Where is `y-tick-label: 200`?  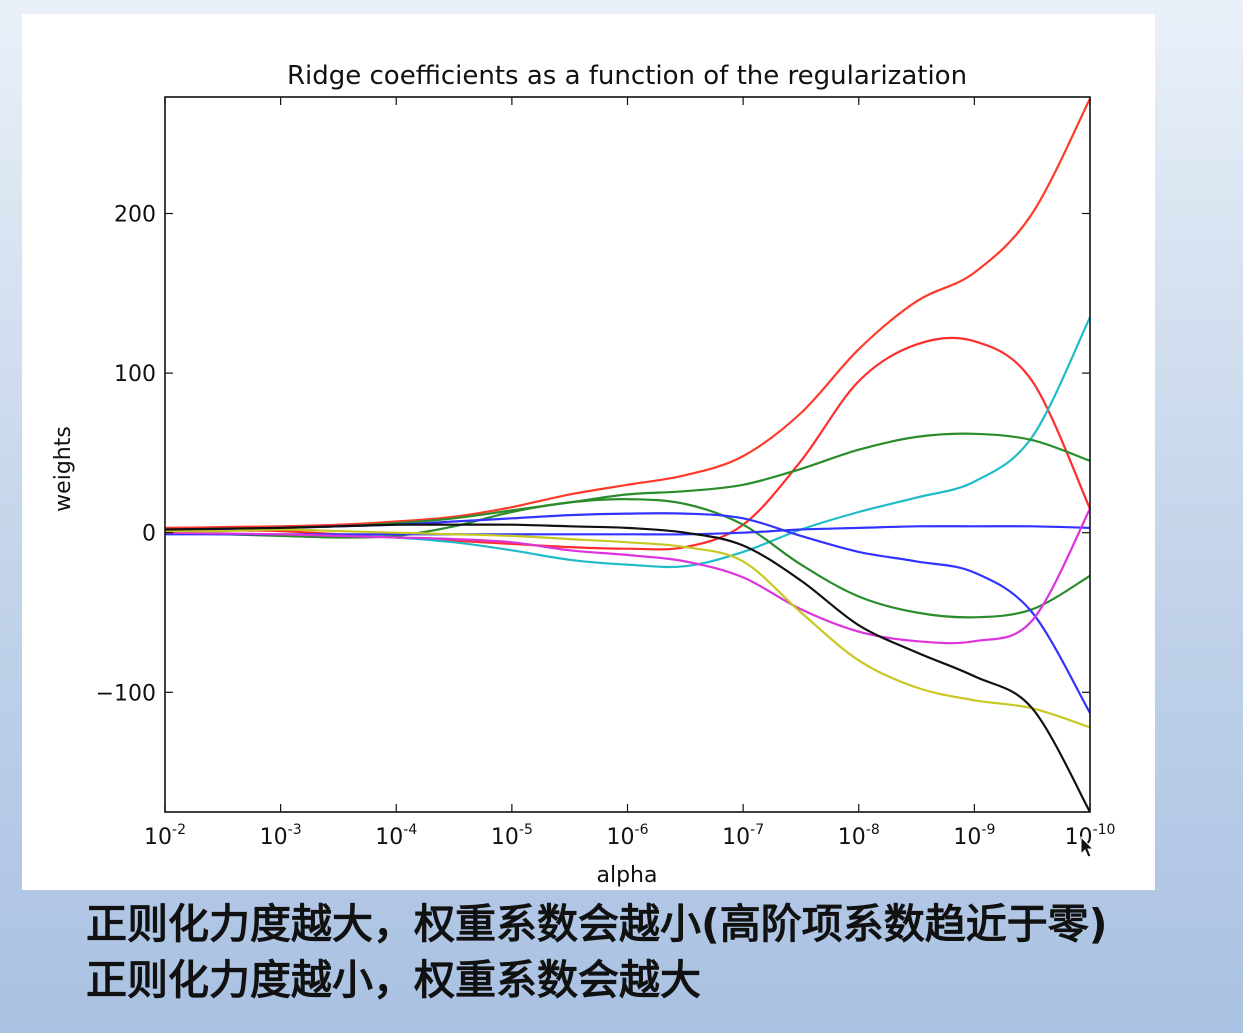
y-tick-label: 200 is located at coordinates (135, 215).